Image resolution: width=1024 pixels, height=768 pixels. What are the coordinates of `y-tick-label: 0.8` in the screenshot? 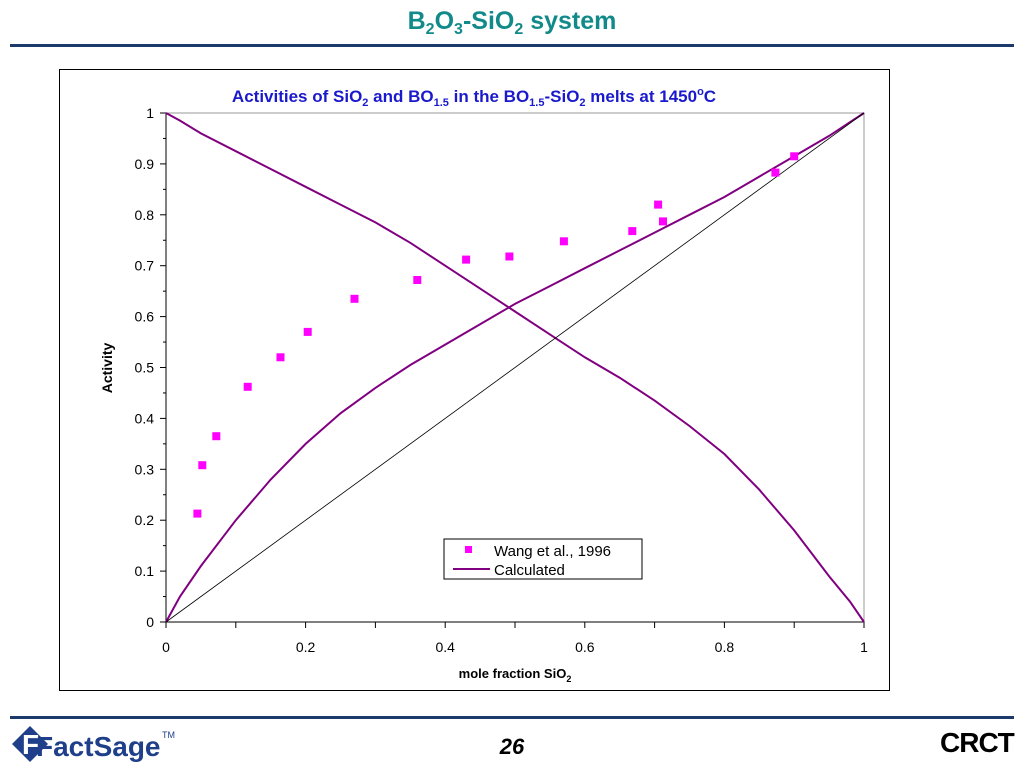 It's located at (145, 215).